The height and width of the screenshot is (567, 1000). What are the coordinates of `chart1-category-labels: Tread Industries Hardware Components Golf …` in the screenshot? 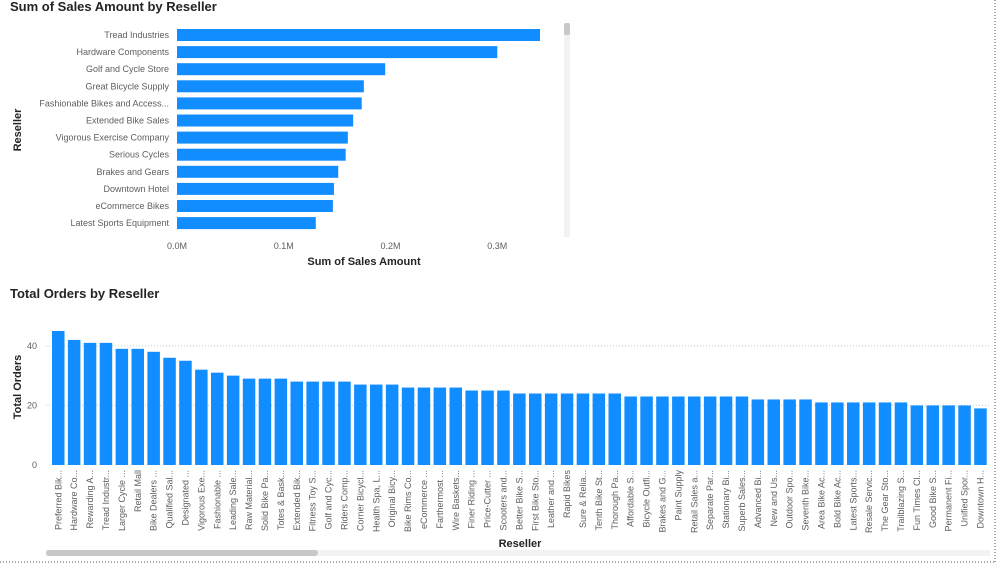 It's located at (104, 129).